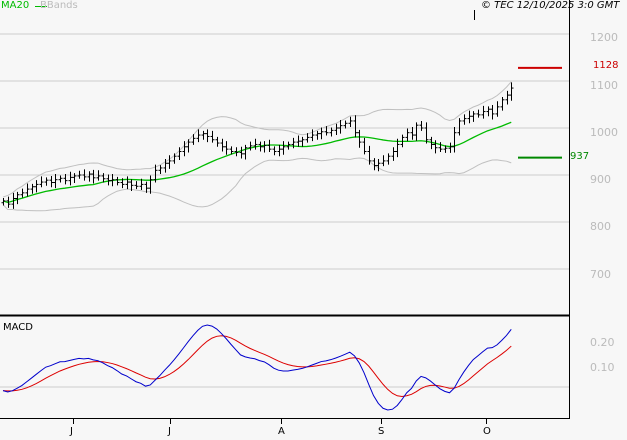 Image resolution: width=627 pixels, height=440 pixels. I want to click on level-label-high: 1128, so click(606, 65).